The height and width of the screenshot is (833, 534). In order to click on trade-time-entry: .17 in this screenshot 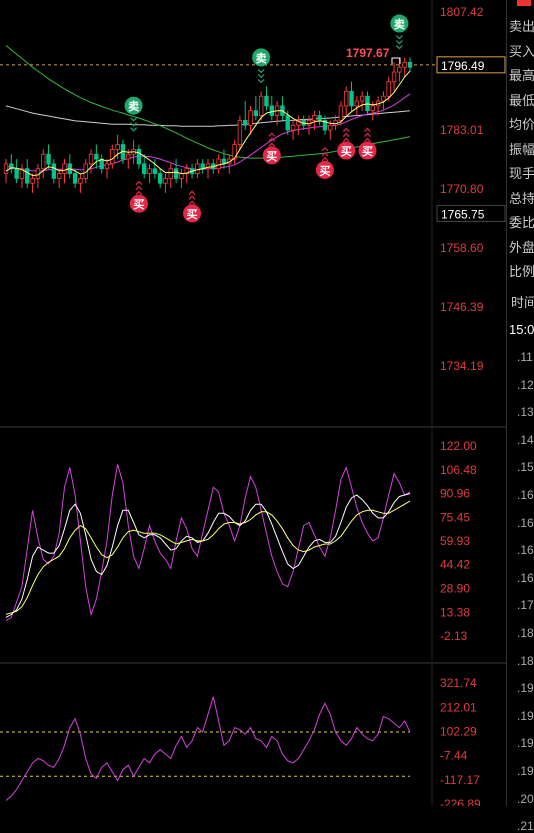, I will do `click(525, 605)`.